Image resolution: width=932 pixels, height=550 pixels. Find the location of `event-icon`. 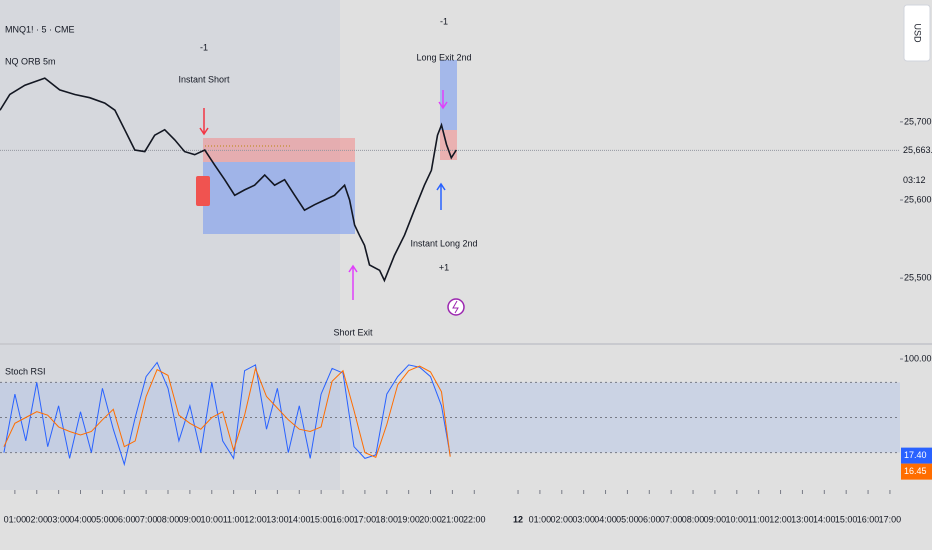

event-icon is located at coordinates (456, 307).